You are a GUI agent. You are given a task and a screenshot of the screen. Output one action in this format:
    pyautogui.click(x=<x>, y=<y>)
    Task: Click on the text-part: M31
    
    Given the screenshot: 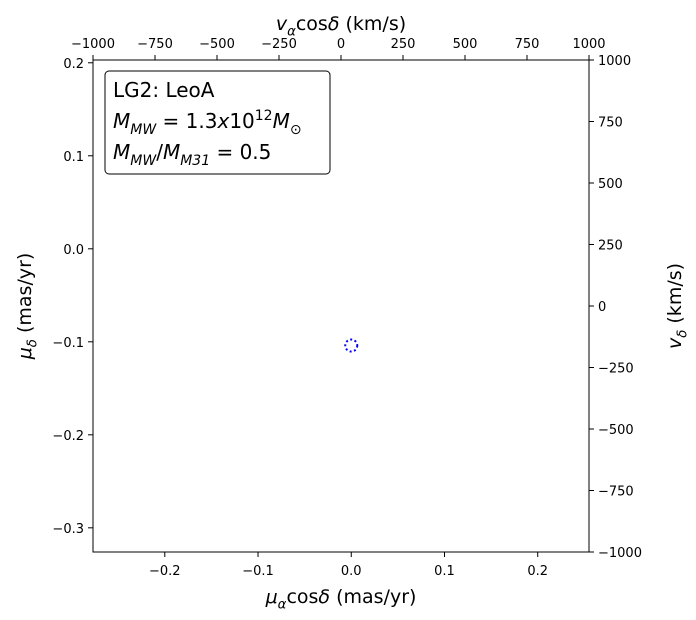 What is the action you would take?
    pyautogui.click(x=195, y=161)
    